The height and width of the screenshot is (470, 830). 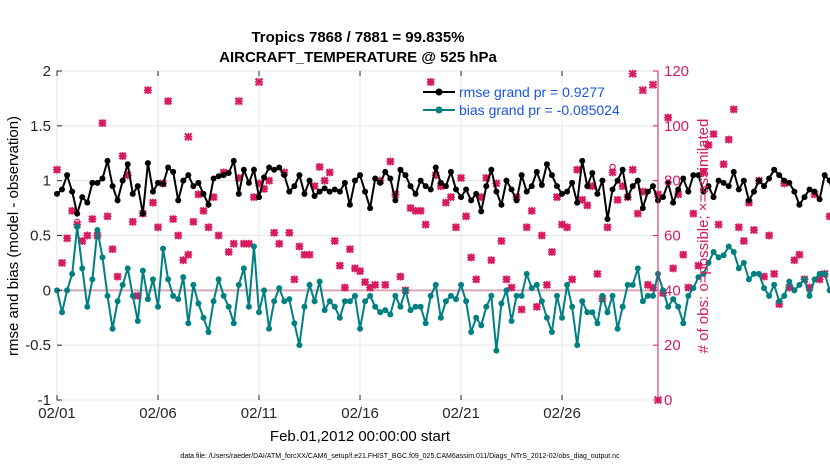 I want to click on left-y-tick-label: 1.5, so click(x=40, y=126).